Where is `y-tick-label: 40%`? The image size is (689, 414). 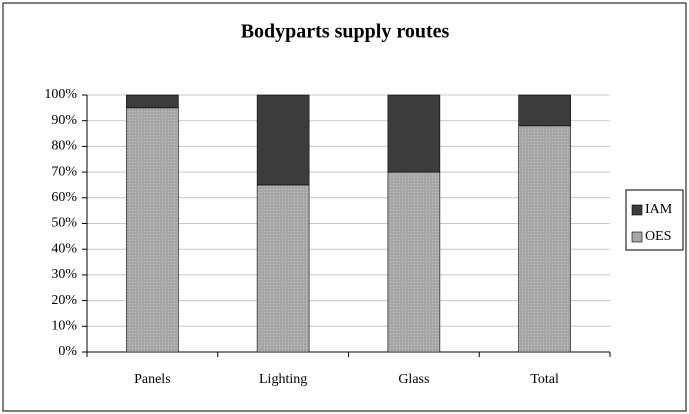
y-tick-label: 40% is located at coordinates (64, 248).